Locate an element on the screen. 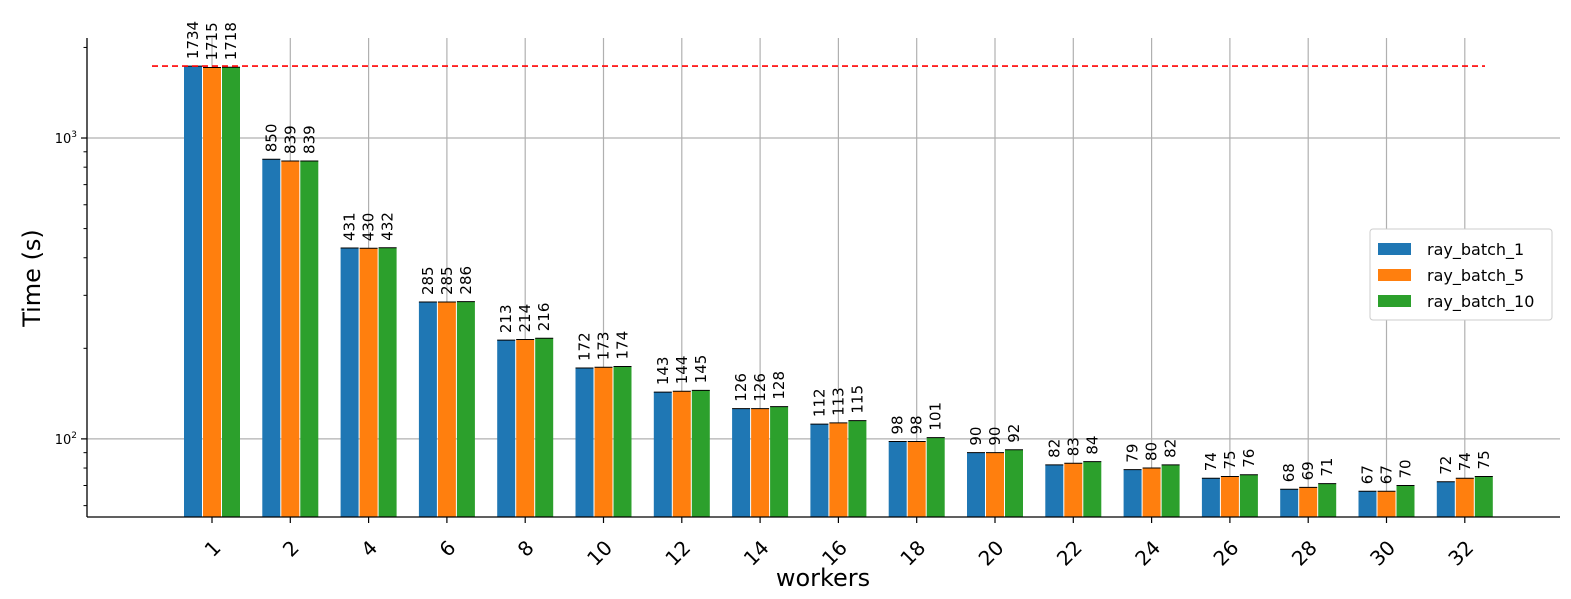 This screenshot has height=599, width=1571. data-label: 80 is located at coordinates (1152, 451).